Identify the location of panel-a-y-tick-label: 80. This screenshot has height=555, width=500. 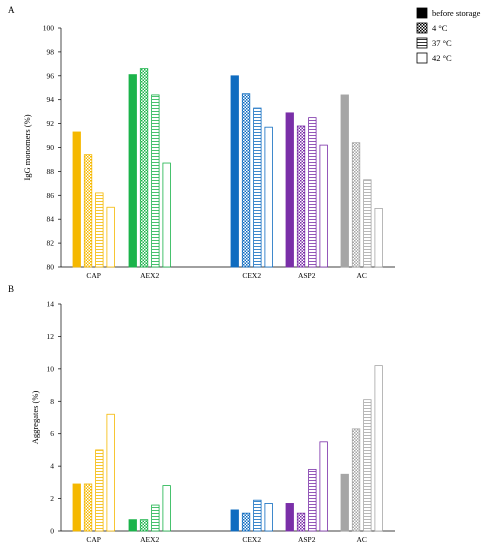
(51, 267).